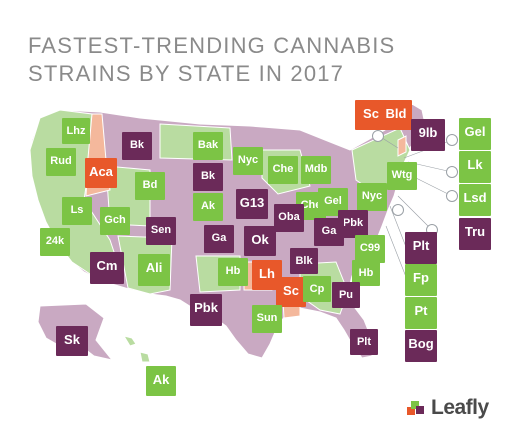 The width and height of the screenshot is (510, 446). I want to click on strain-tile: Tru, so click(475, 234).